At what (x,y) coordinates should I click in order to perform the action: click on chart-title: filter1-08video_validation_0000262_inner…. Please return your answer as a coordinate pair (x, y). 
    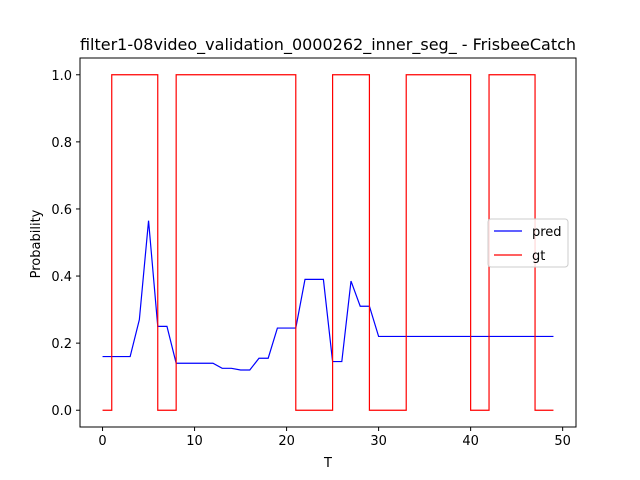
    Looking at the image, I should click on (328, 45).